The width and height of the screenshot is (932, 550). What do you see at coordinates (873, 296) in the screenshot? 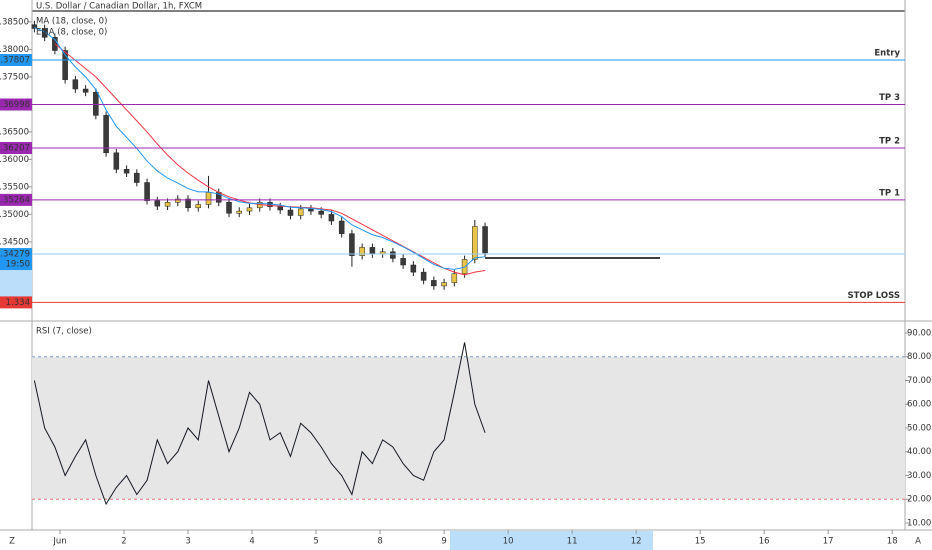
I see `level-label: STOP LOSS` at bounding box center [873, 296].